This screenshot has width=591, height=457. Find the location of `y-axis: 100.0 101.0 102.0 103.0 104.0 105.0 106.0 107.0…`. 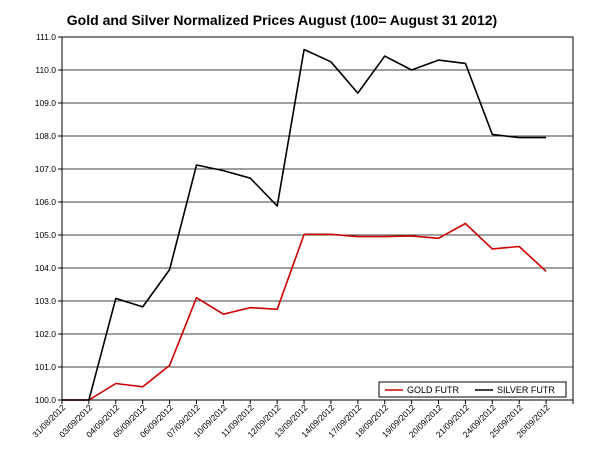

y-axis: 100.0 101.0 102.0 103.0 104.0 105.0 106.0 107.0… is located at coordinates (48, 218).